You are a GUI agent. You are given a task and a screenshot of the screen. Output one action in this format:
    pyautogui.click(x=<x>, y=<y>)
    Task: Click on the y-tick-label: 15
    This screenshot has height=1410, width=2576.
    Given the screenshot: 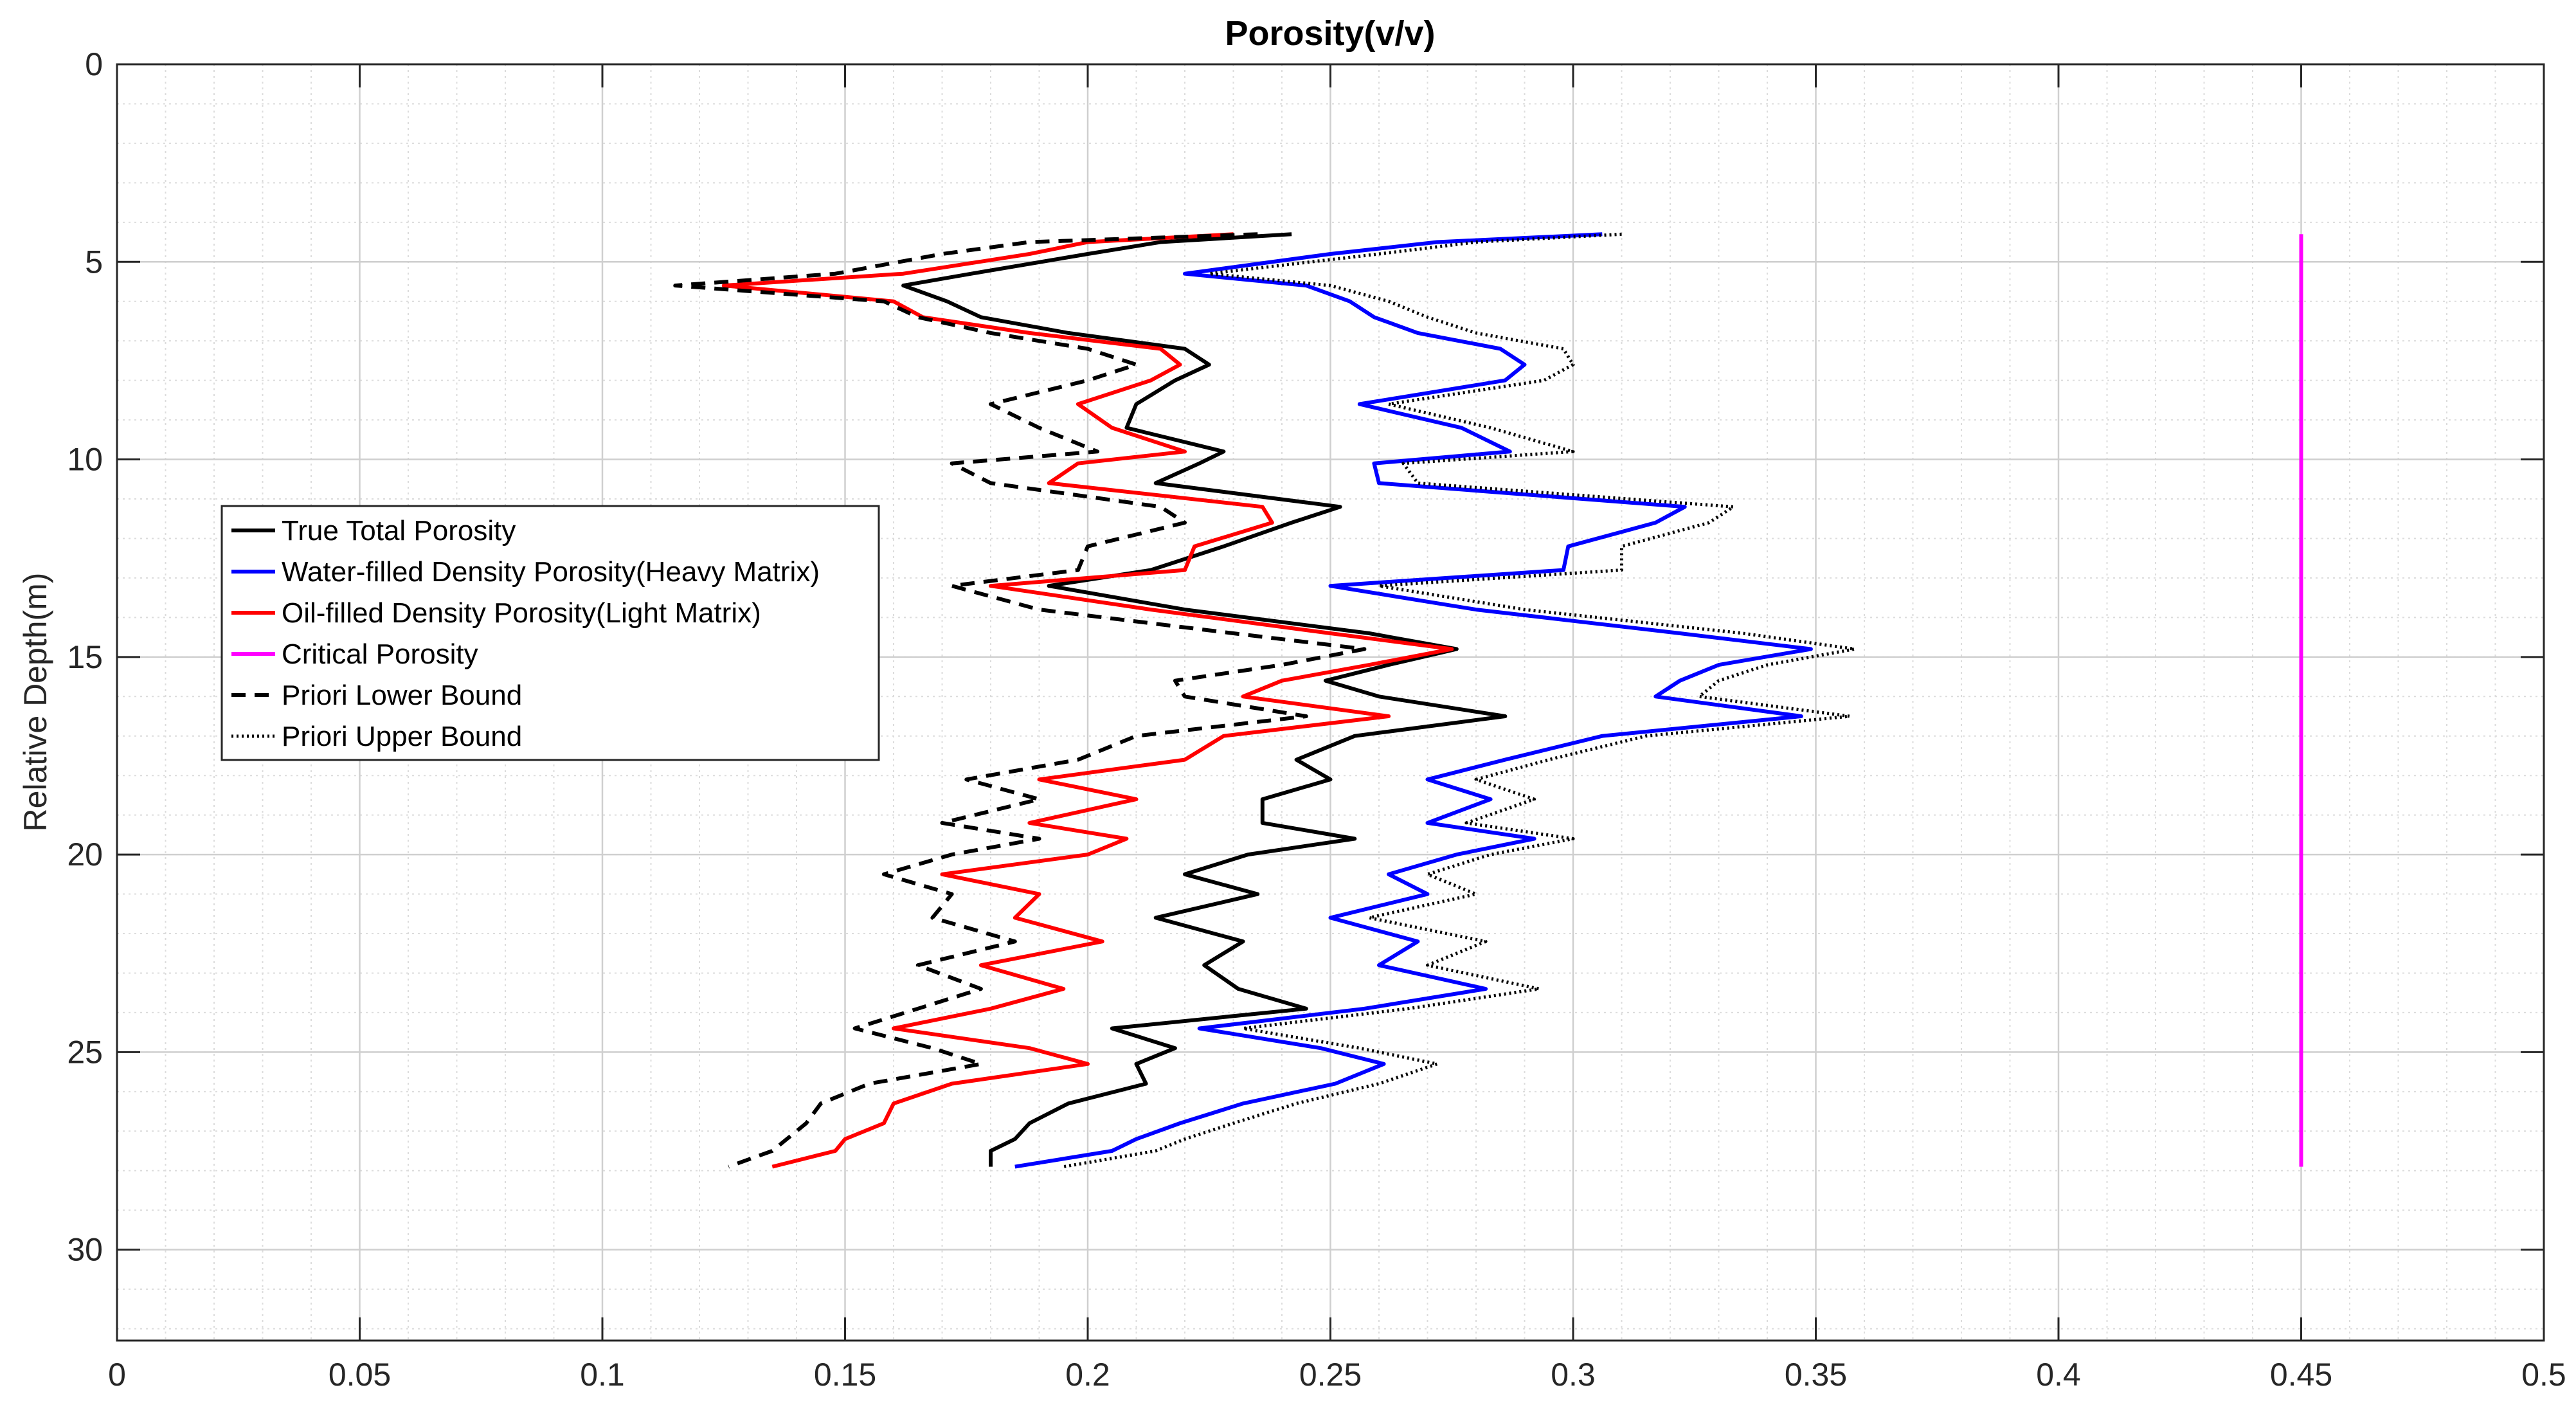 What is the action you would take?
    pyautogui.click(x=85, y=657)
    